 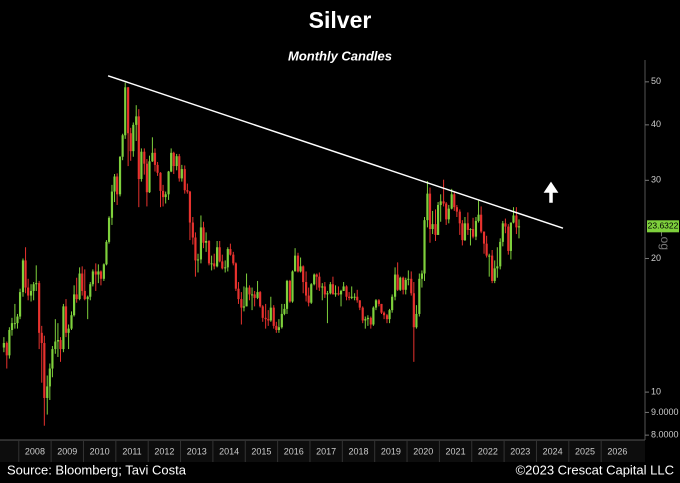 What do you see at coordinates (656, 124) in the screenshot?
I see `y-tick-label: 40` at bounding box center [656, 124].